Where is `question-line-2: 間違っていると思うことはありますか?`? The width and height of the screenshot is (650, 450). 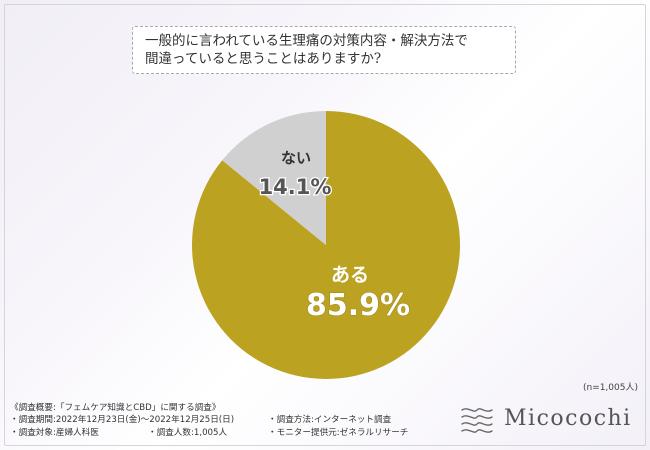
question-line-2: 間違っていると思うことはありますか? is located at coordinates (263, 59).